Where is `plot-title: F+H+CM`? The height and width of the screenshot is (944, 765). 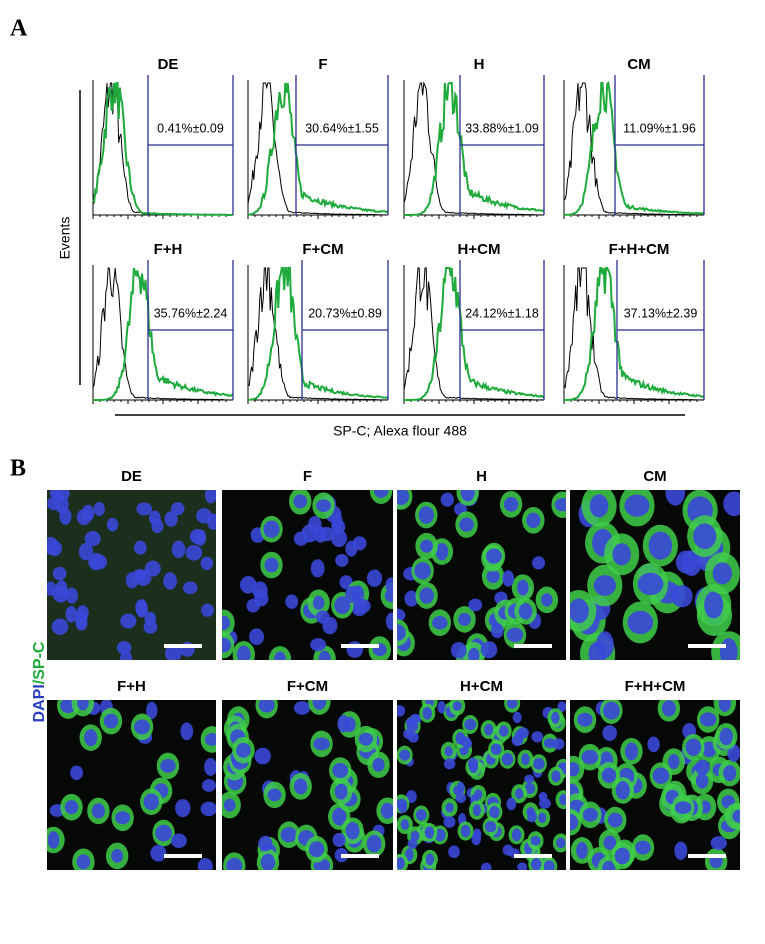
plot-title: F+H+CM is located at coordinates (639, 249).